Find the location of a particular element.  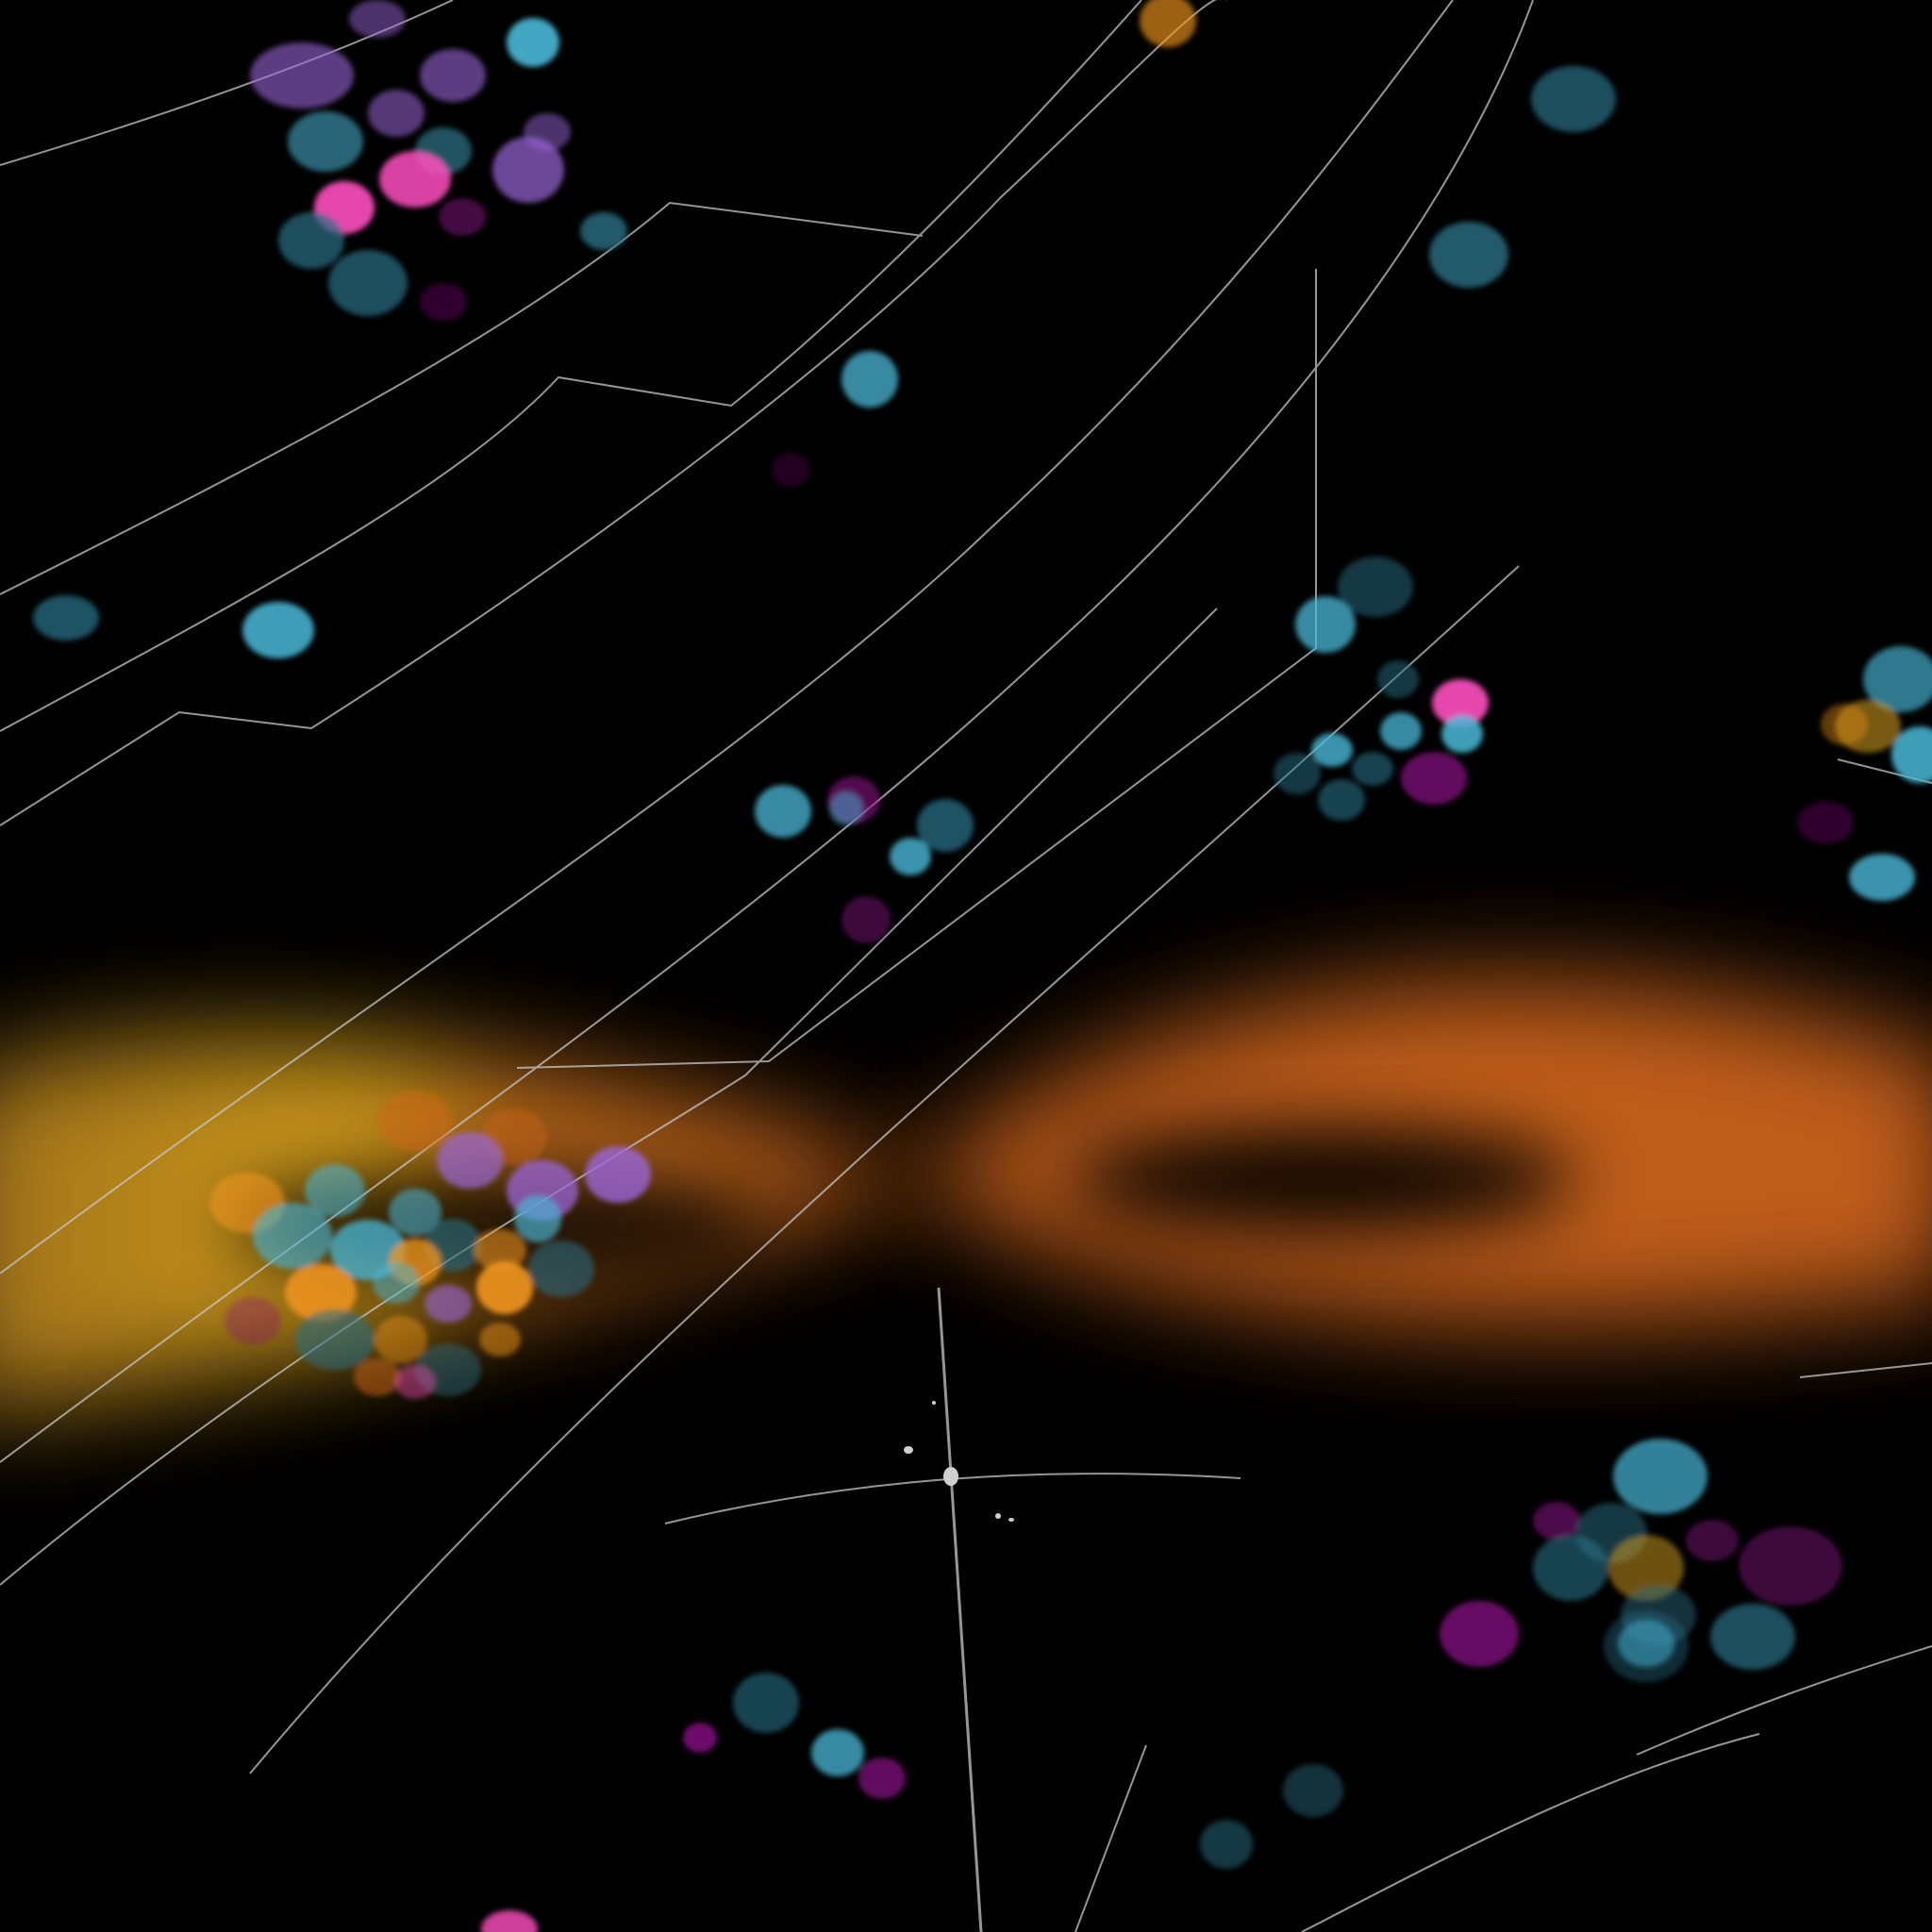

glow-band-right-hole is located at coordinates (1321, 1179).